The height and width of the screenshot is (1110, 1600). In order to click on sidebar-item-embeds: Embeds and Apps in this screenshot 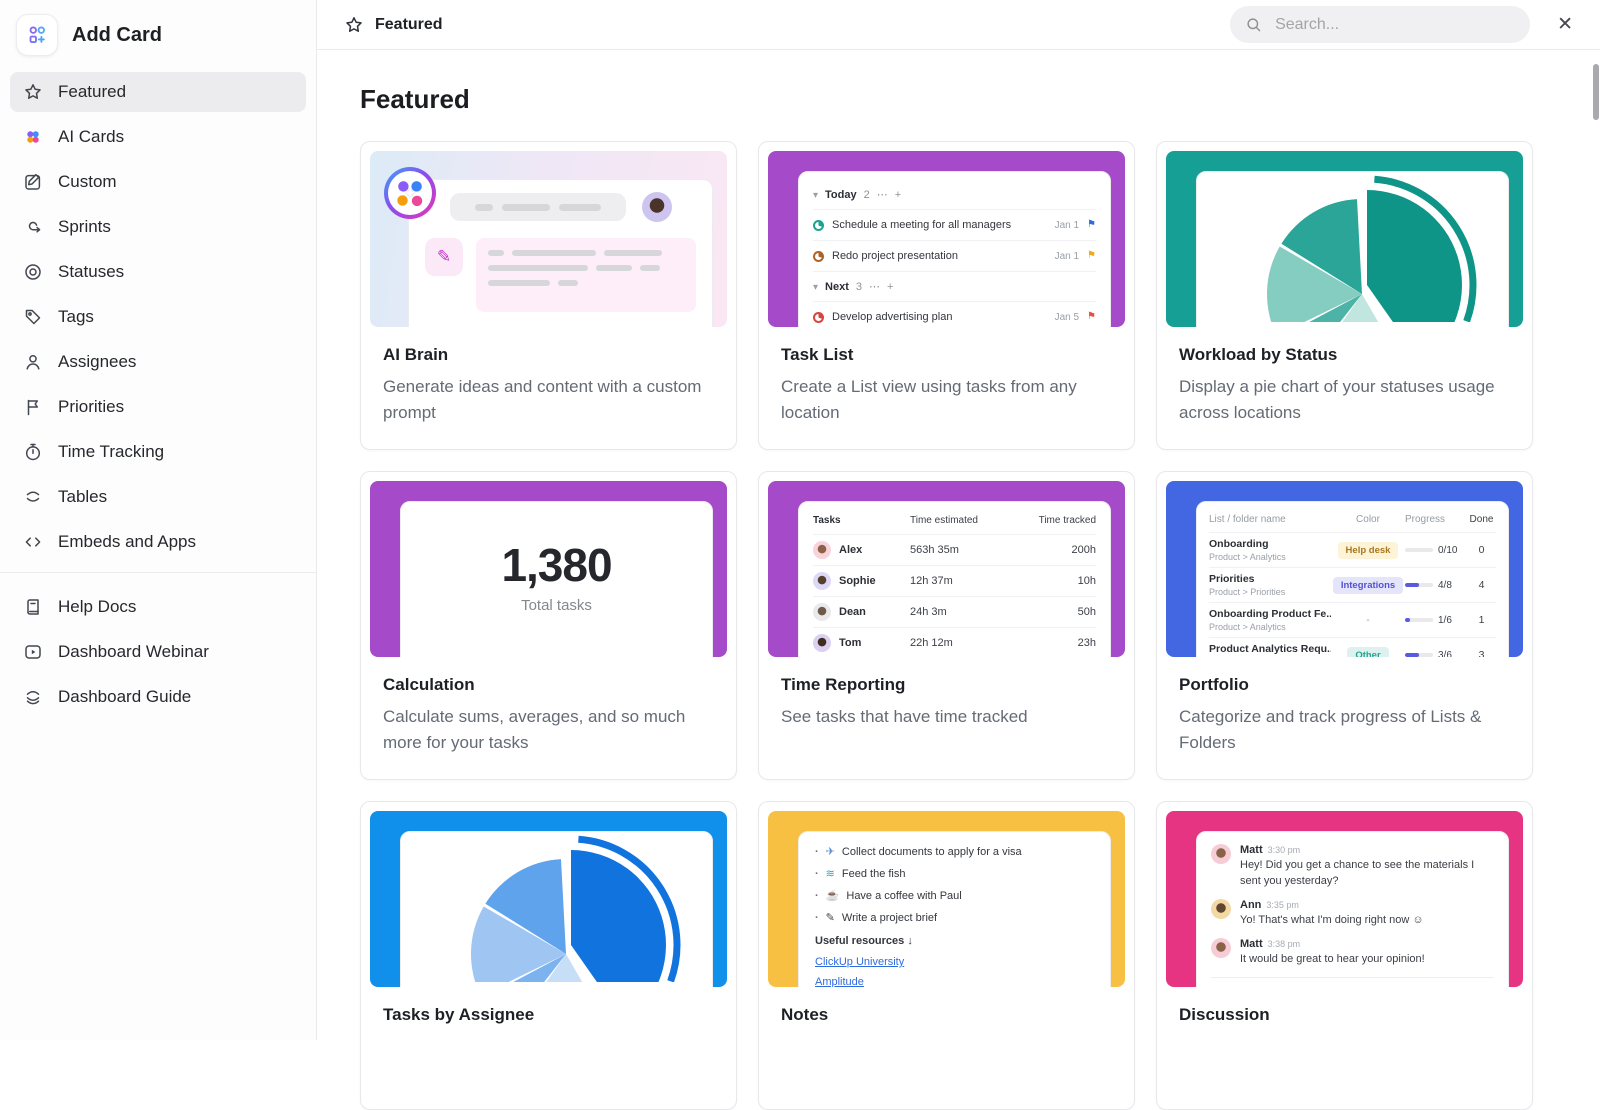, I will do `click(158, 542)`.